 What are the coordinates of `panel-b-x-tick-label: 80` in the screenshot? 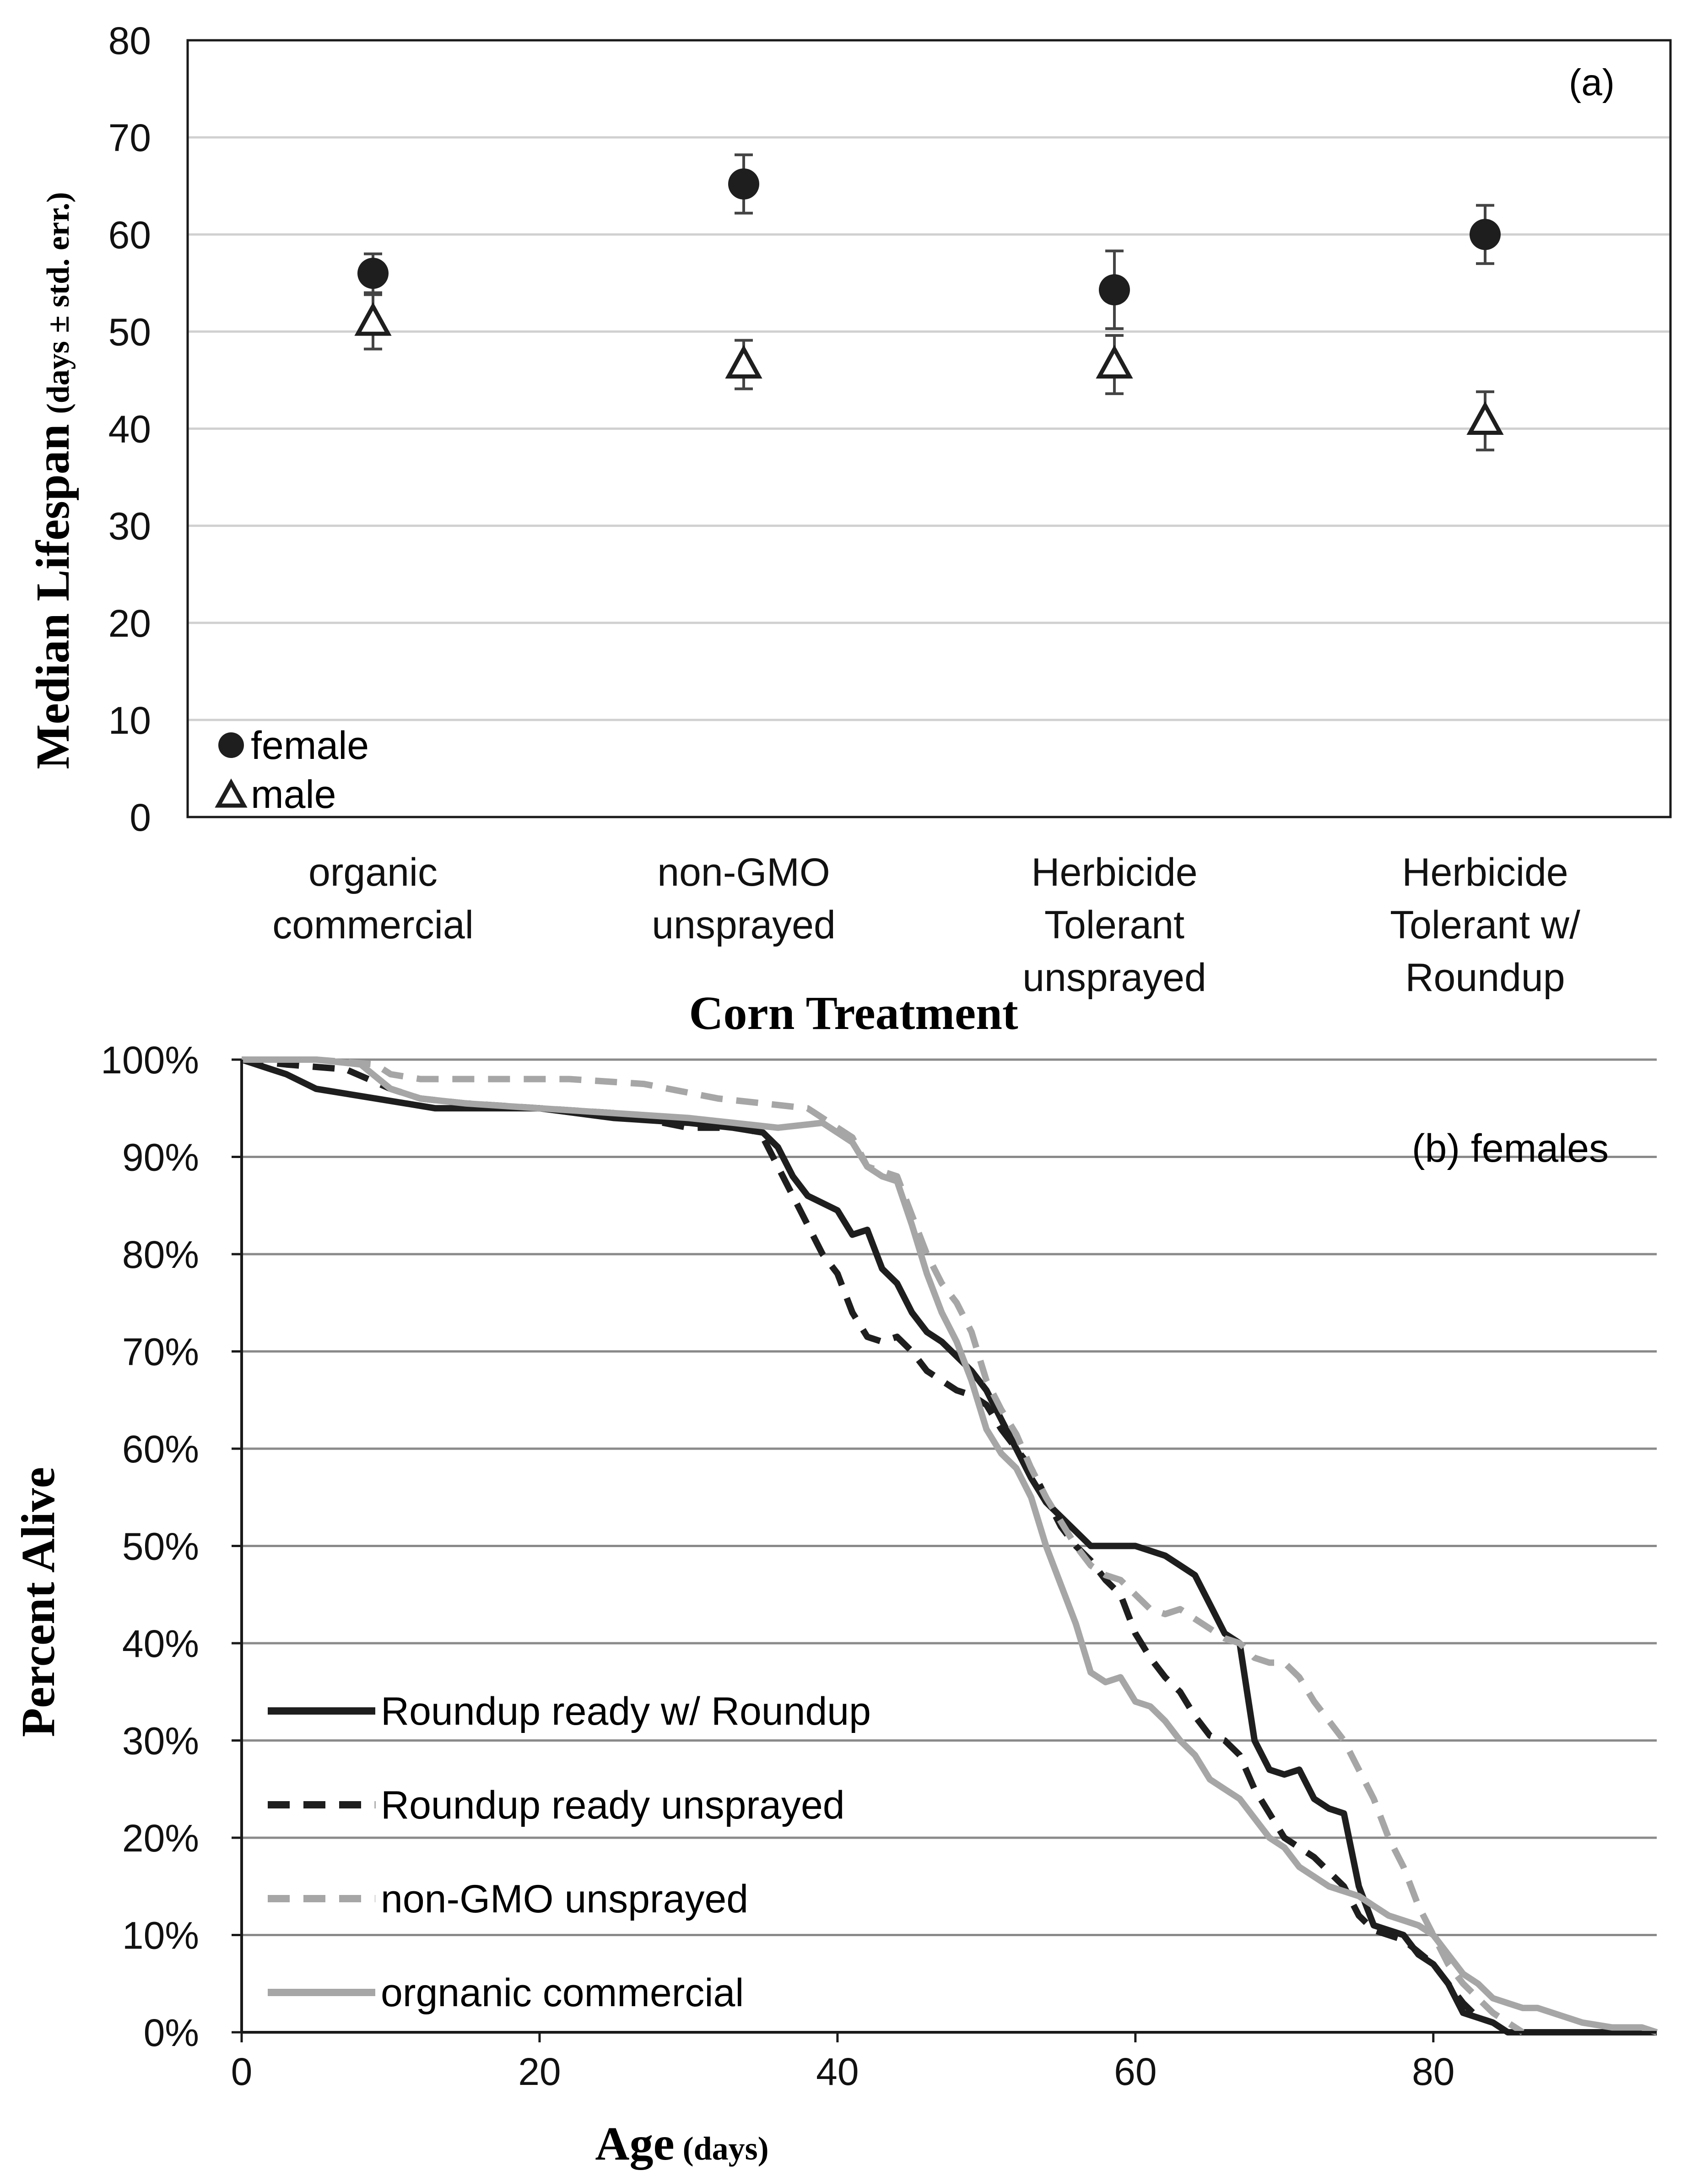 It's located at (1433, 2071).